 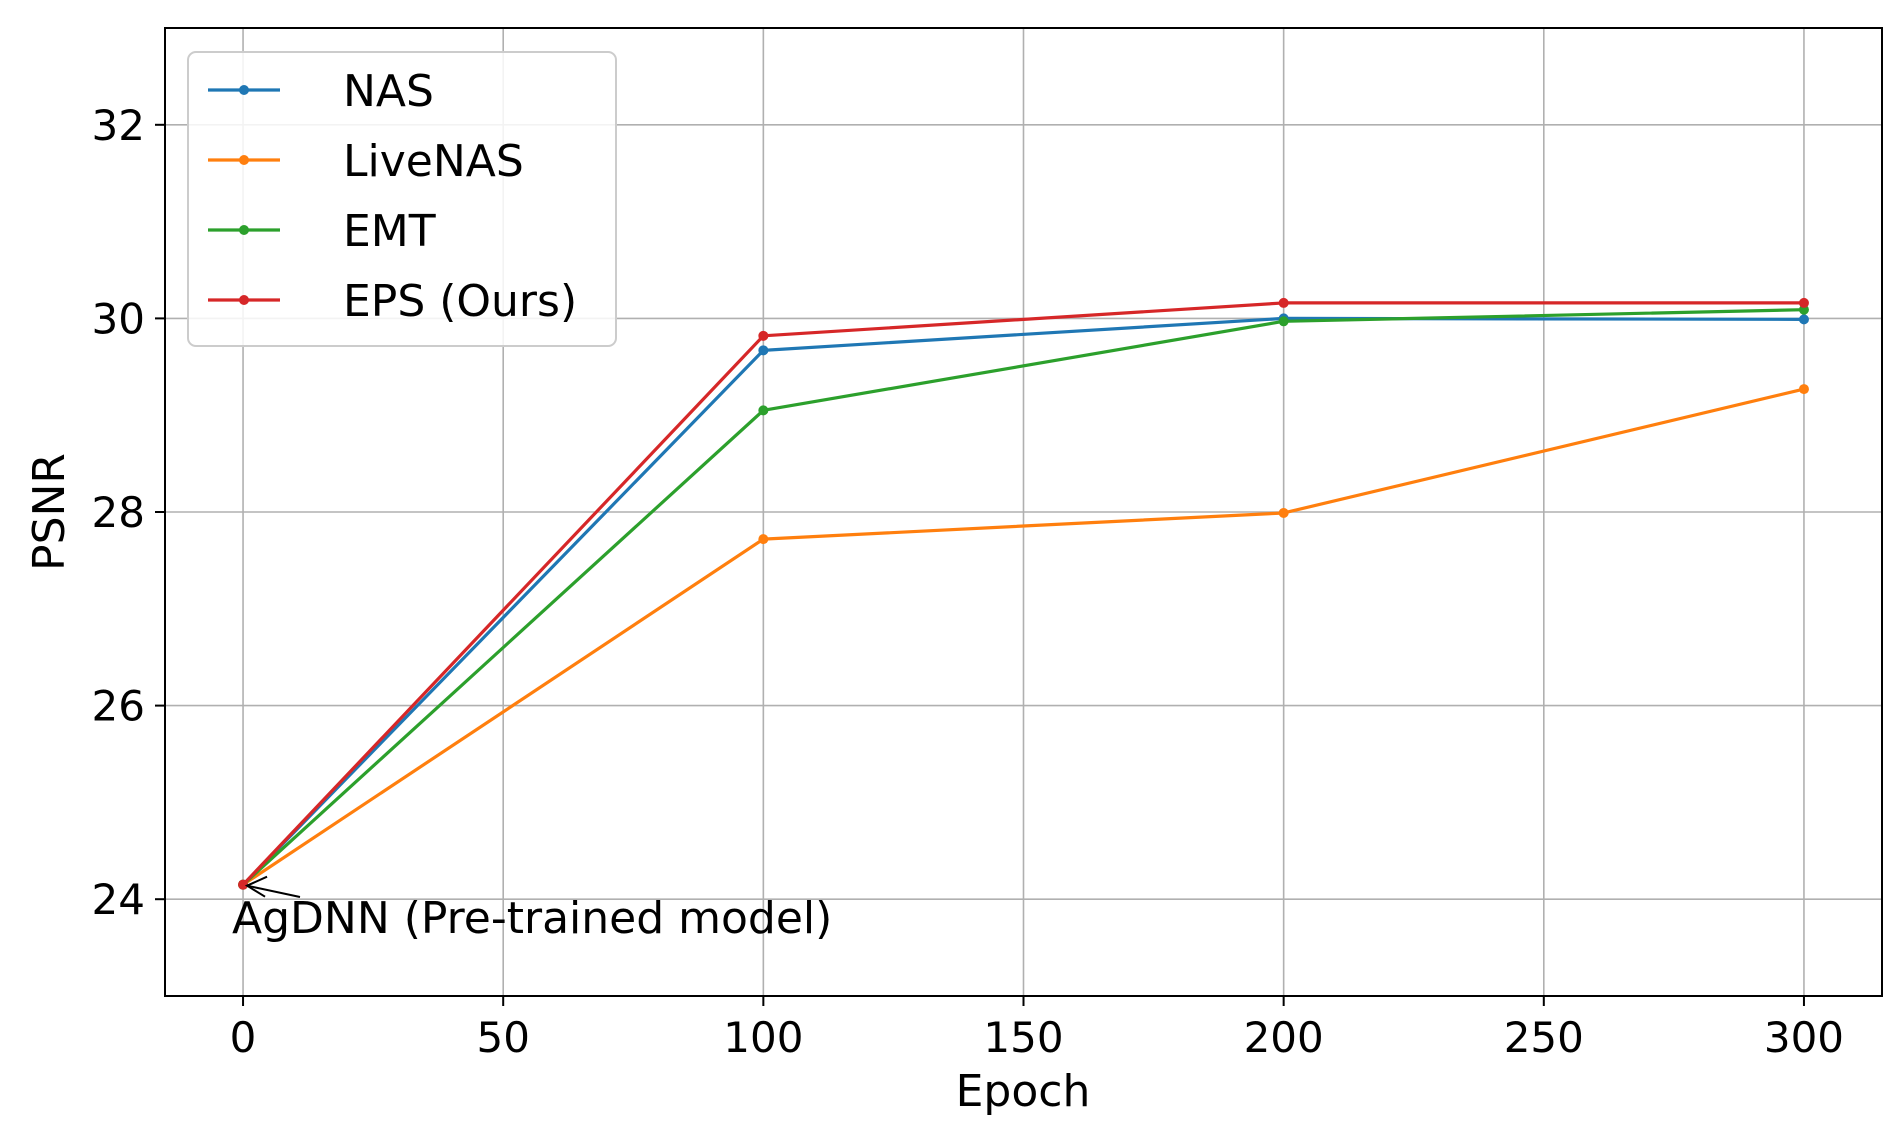 What do you see at coordinates (460, 301) in the screenshot?
I see `legend-label: EPS (Ours)` at bounding box center [460, 301].